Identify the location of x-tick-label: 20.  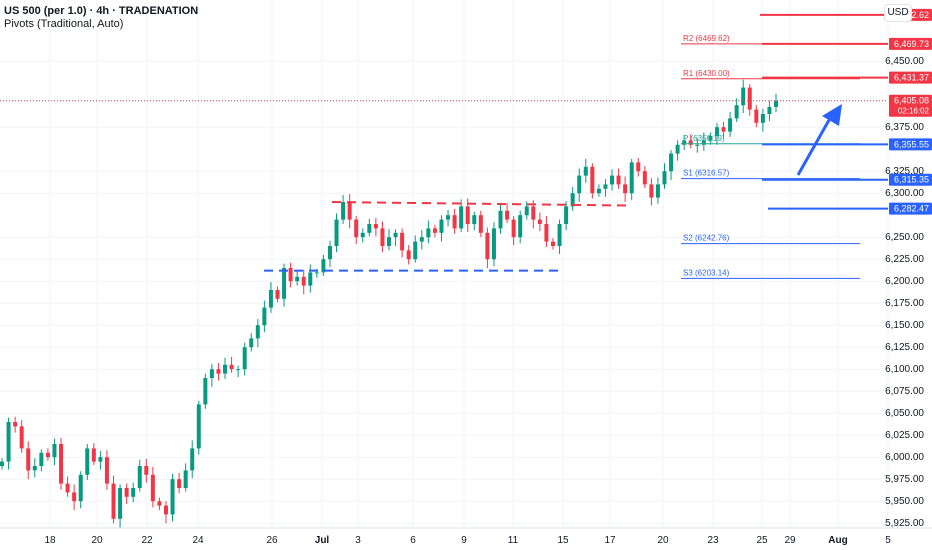
(97, 540).